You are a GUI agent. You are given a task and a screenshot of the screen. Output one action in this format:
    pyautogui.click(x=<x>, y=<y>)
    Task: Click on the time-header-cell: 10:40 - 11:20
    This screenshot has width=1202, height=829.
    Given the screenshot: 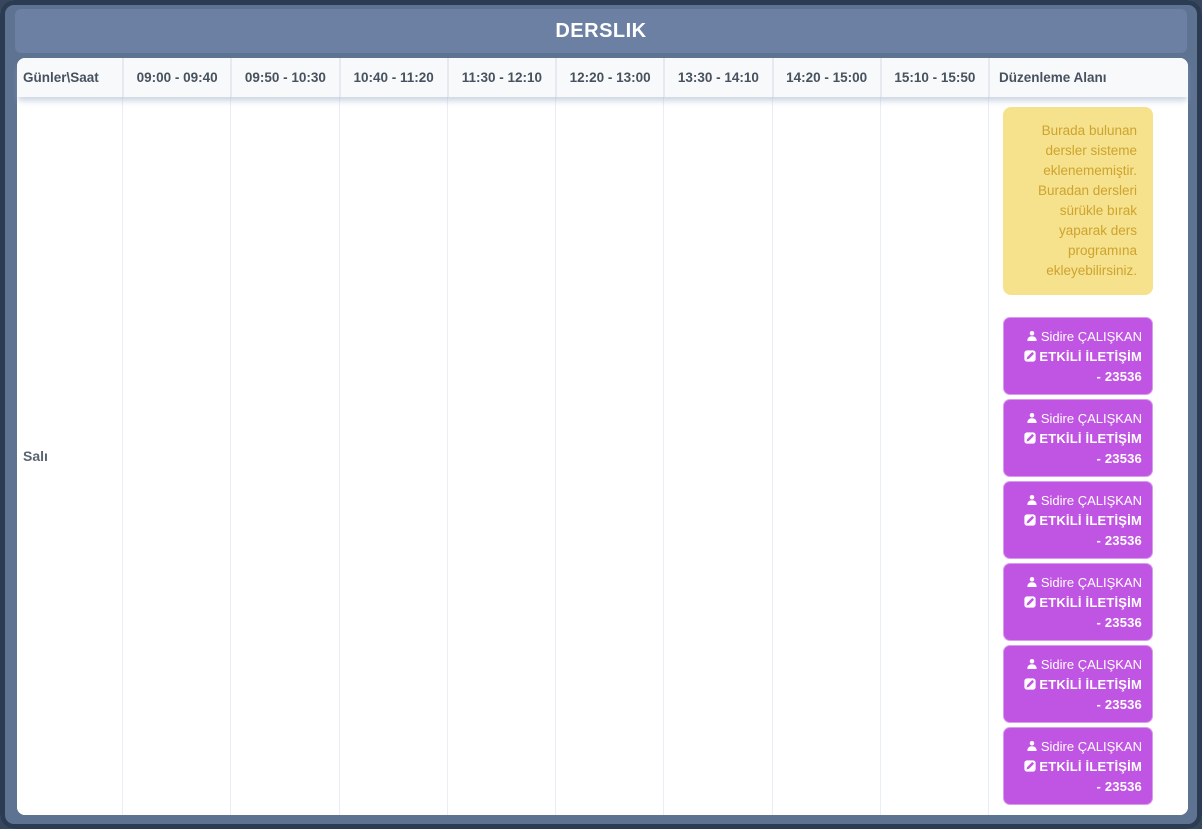 What is the action you would take?
    pyautogui.click(x=392, y=77)
    